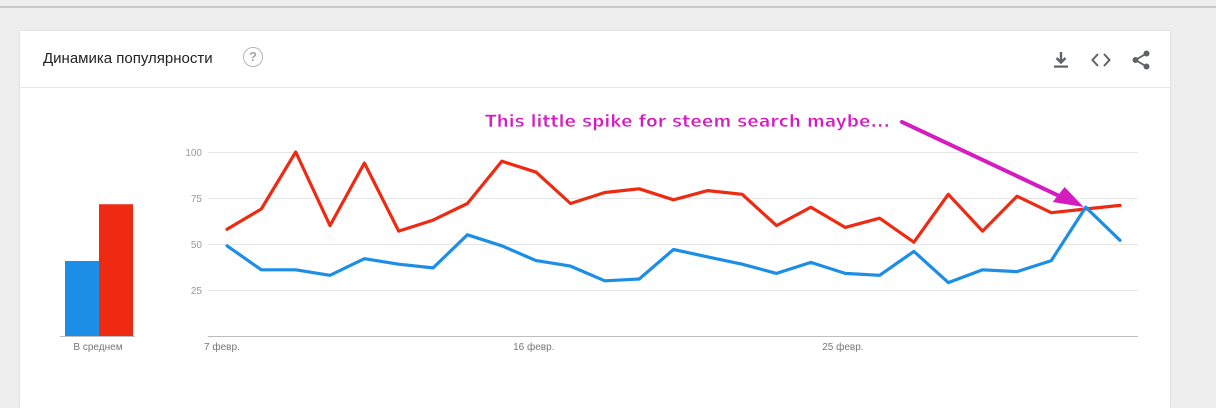  I want to click on y-tick-label-75: 75, so click(197, 199).